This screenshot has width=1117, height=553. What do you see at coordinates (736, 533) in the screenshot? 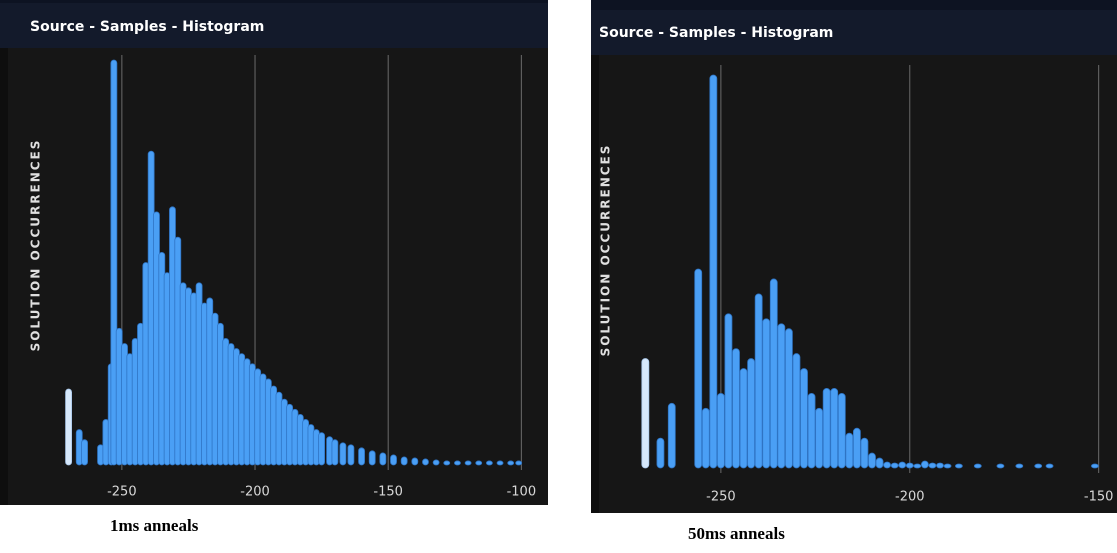
I see `caption: 50ms anneals` at bounding box center [736, 533].